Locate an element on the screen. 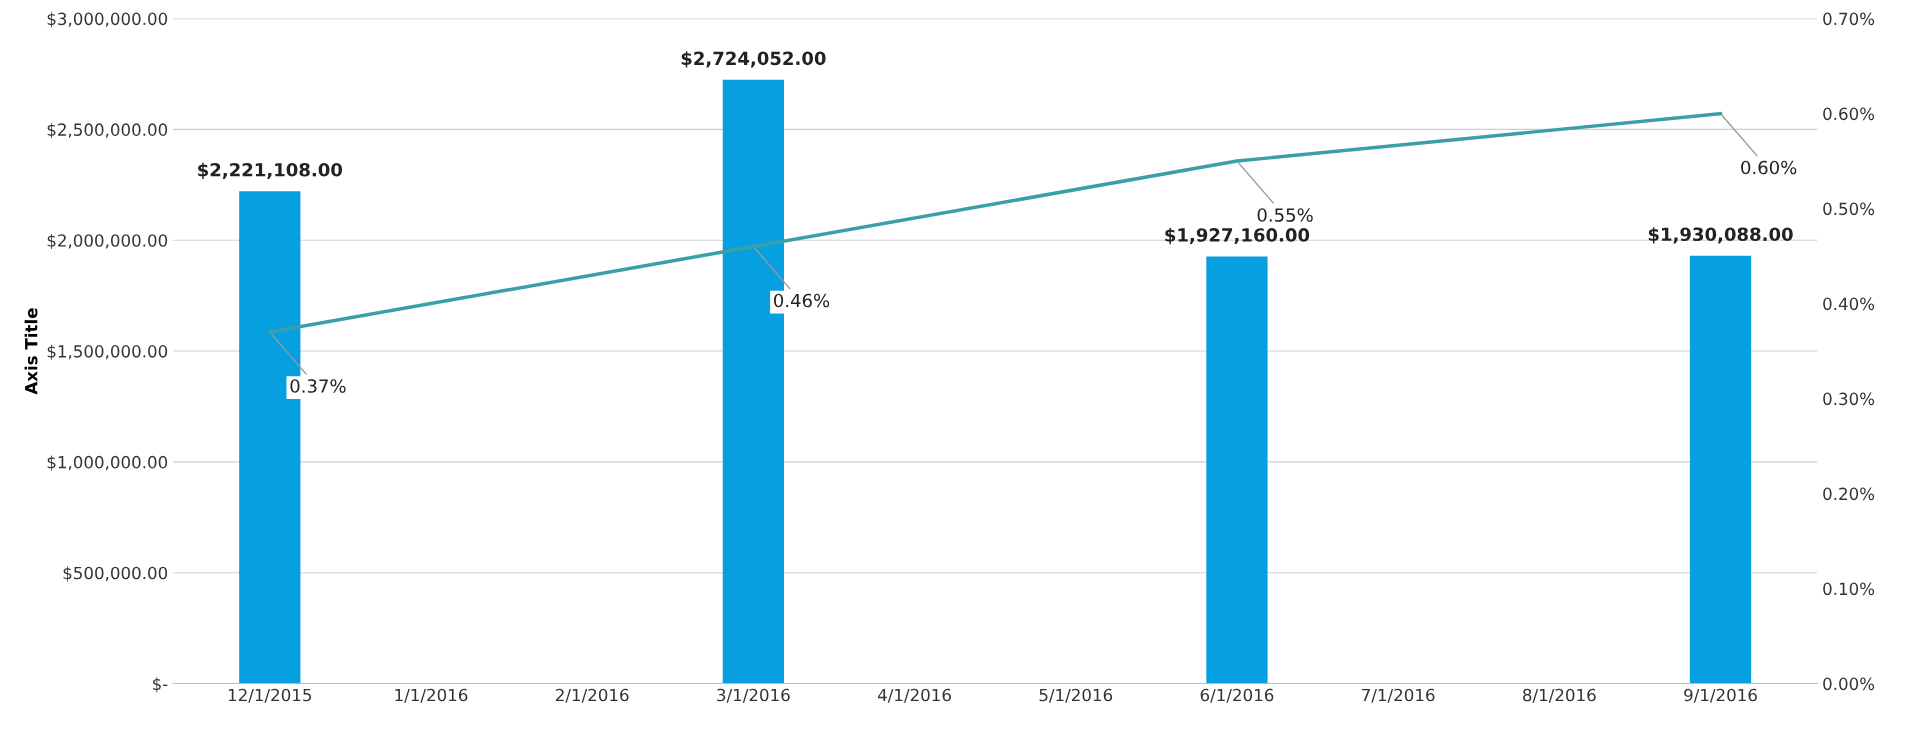 The height and width of the screenshot is (743, 1923). x-tick-label: 1/1/2016 is located at coordinates (431, 695).